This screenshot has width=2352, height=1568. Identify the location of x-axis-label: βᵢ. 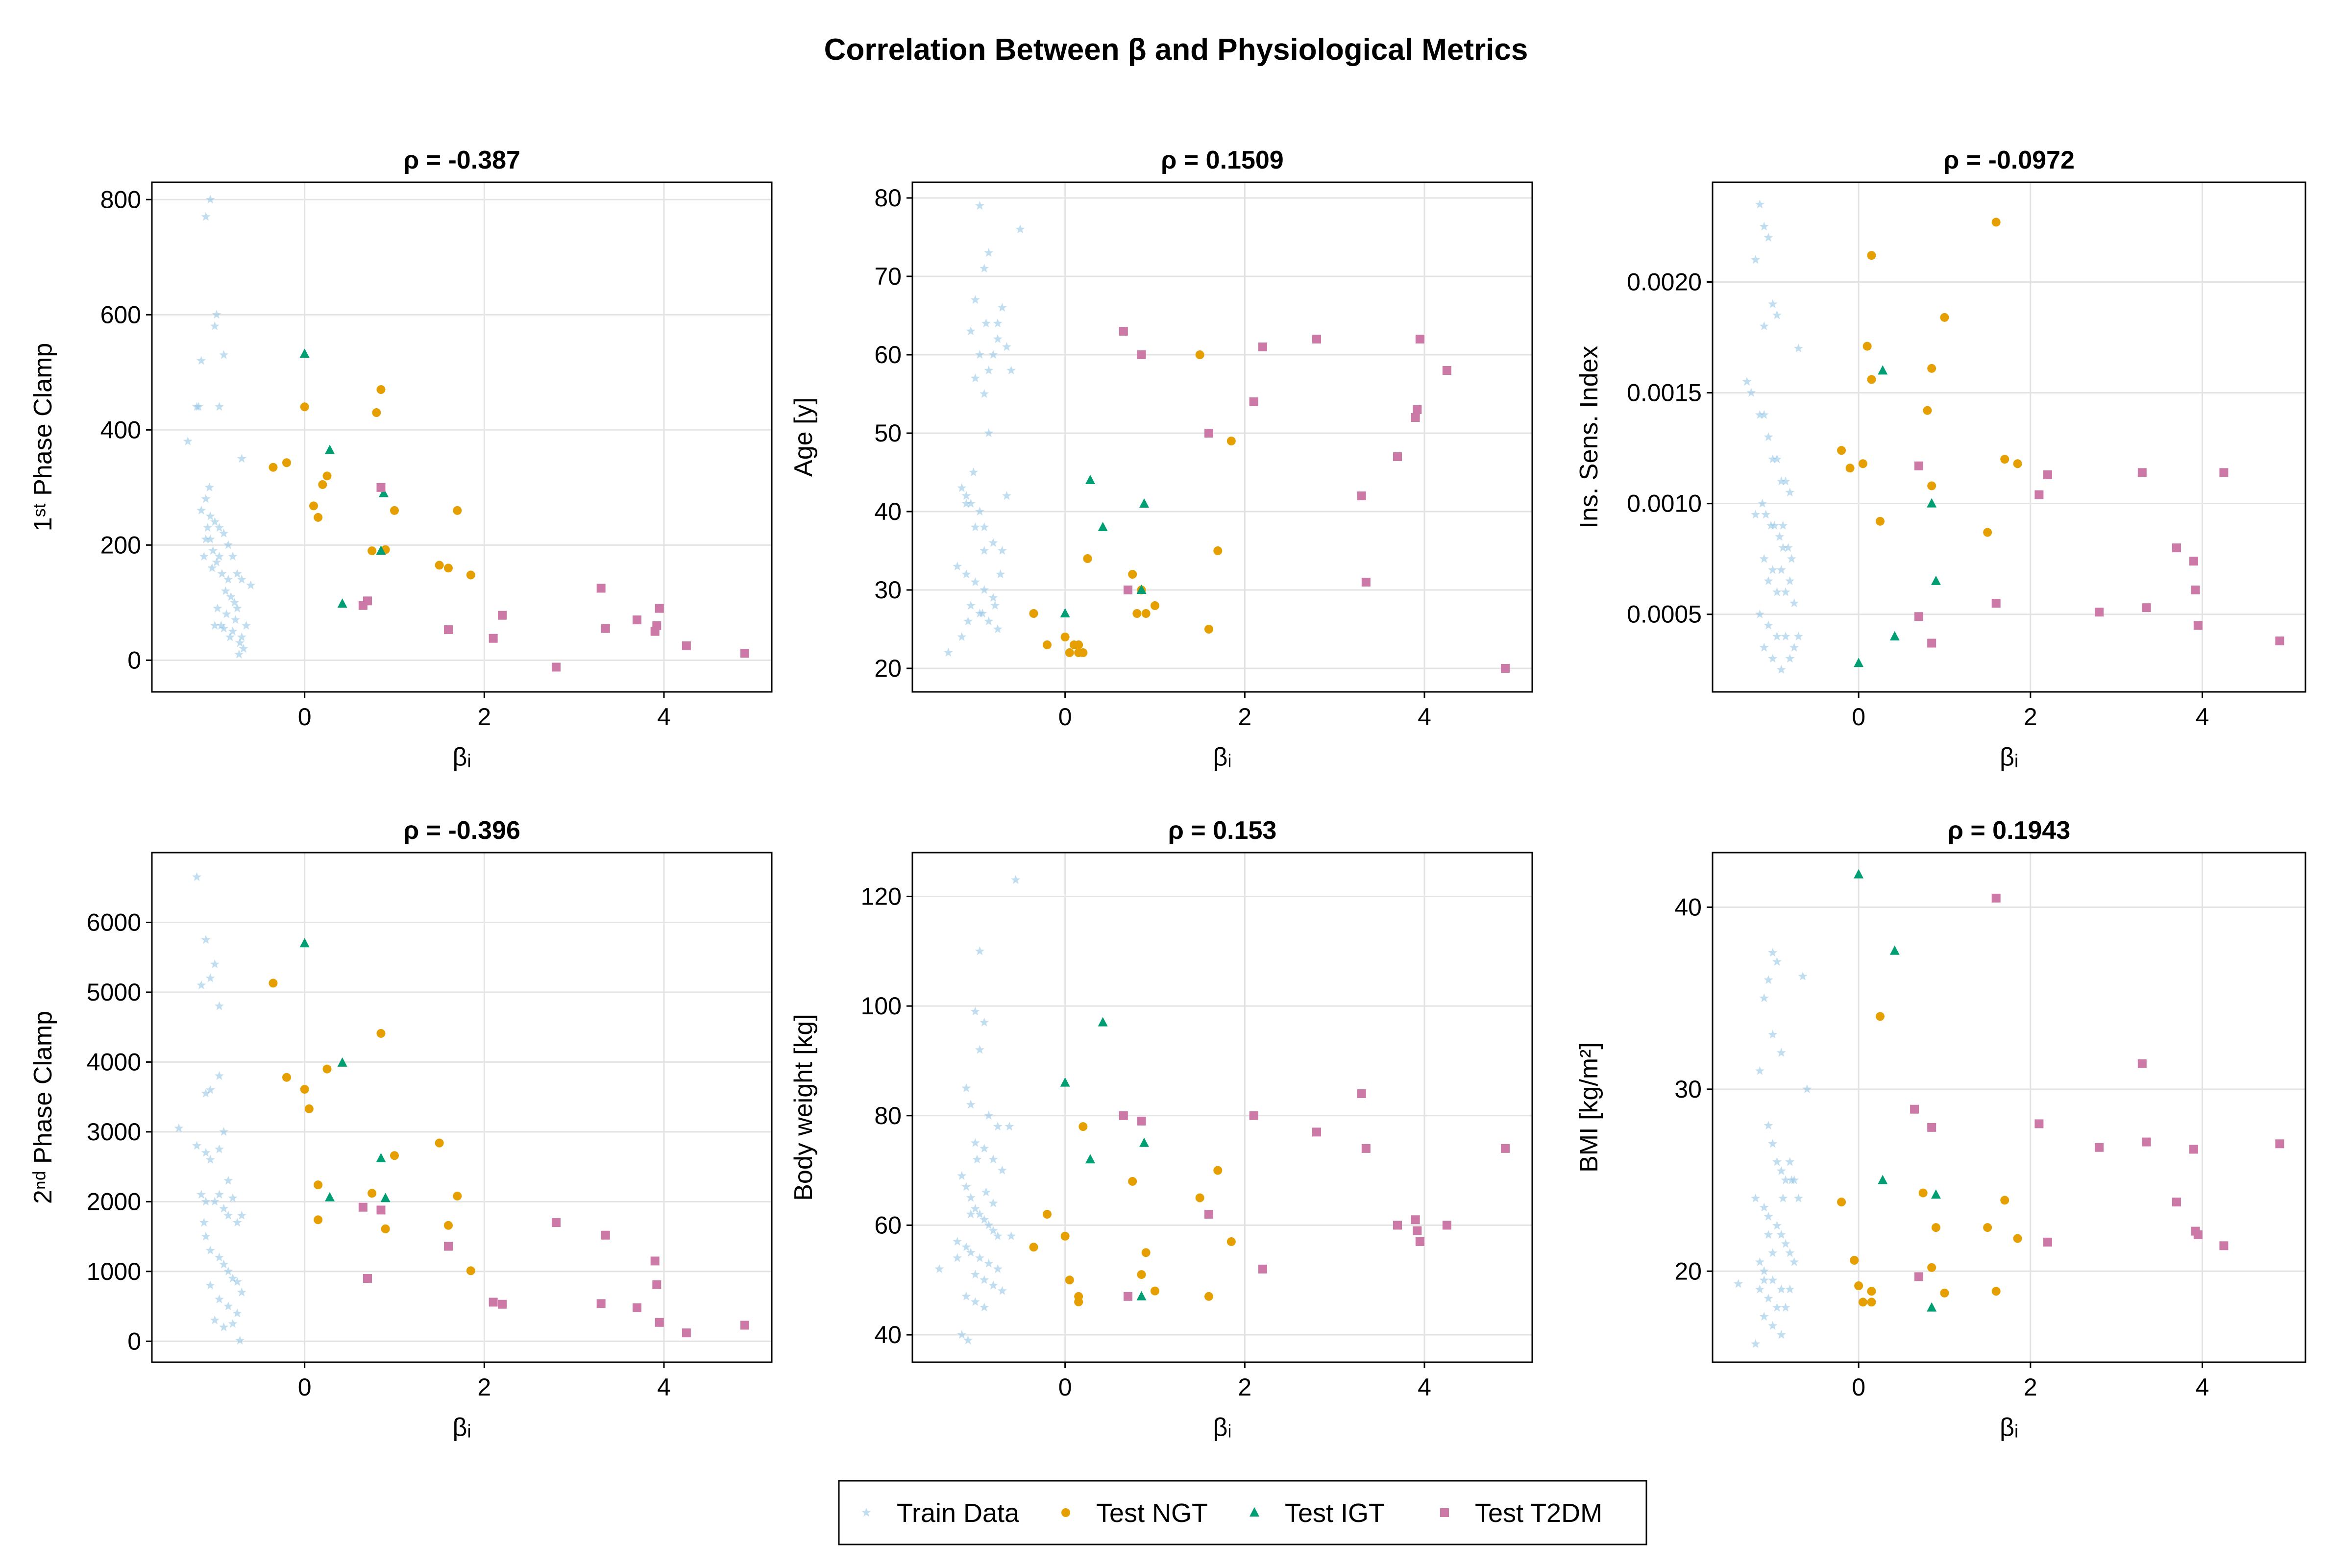
(2009, 1427).